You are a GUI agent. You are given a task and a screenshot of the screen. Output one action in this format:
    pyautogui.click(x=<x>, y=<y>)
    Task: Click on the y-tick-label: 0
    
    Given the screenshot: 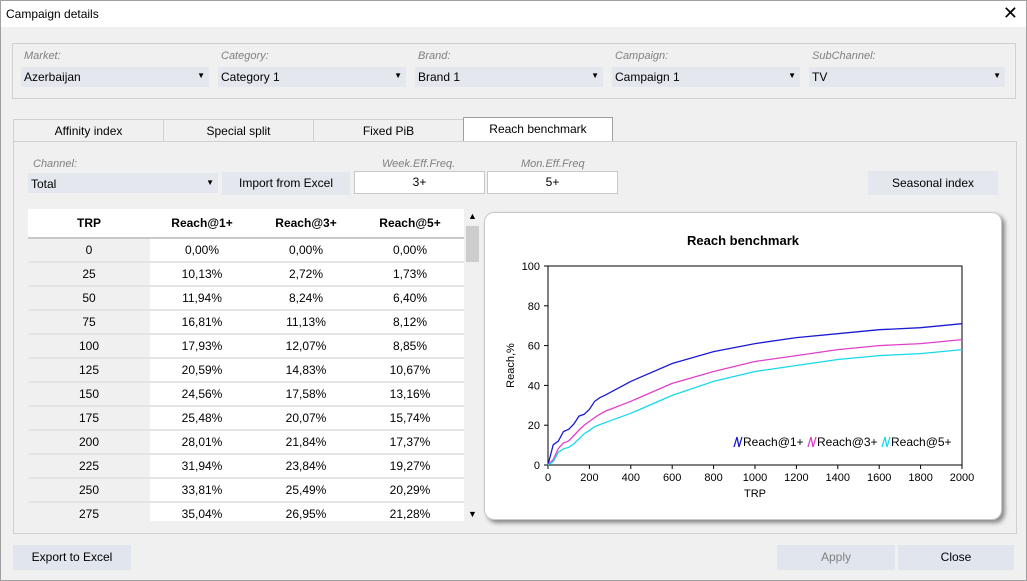 What is the action you would take?
    pyautogui.click(x=537, y=466)
    